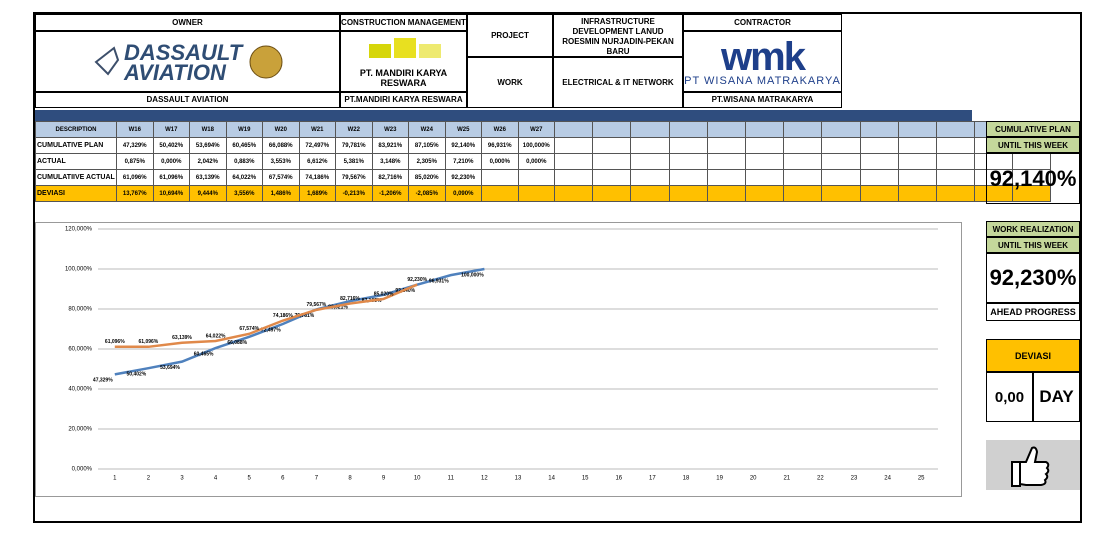 This screenshot has width=1118, height=548. What do you see at coordinates (265, 61) in the screenshot?
I see `emblem` at bounding box center [265, 61].